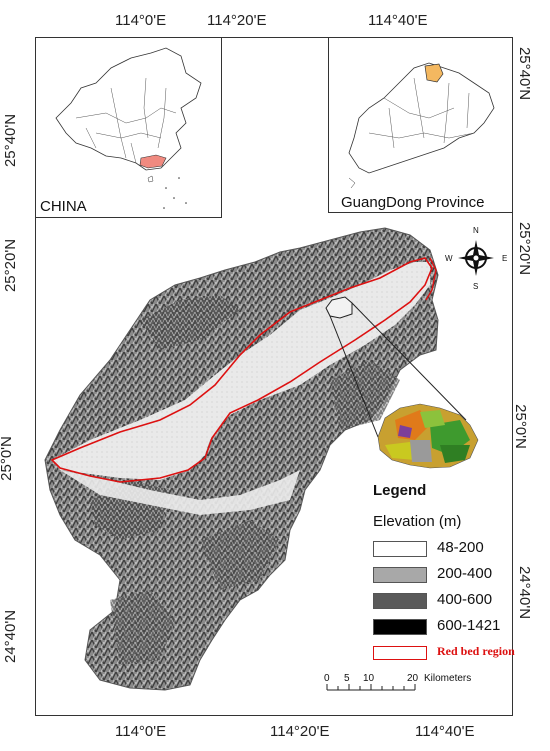  I want to click on bottom-lon-tick: 114°0'E, so click(141, 731).